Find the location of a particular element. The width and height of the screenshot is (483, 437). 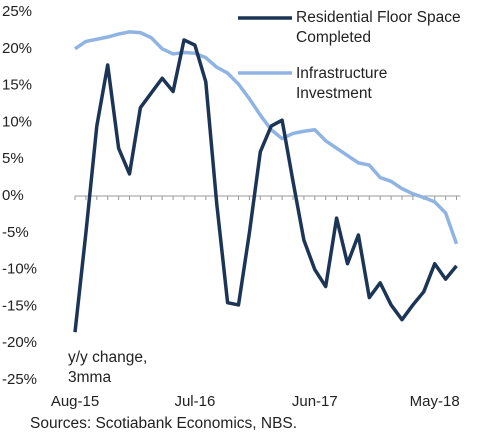

legend-label: Infrastructure Investment is located at coordinates (342, 83).